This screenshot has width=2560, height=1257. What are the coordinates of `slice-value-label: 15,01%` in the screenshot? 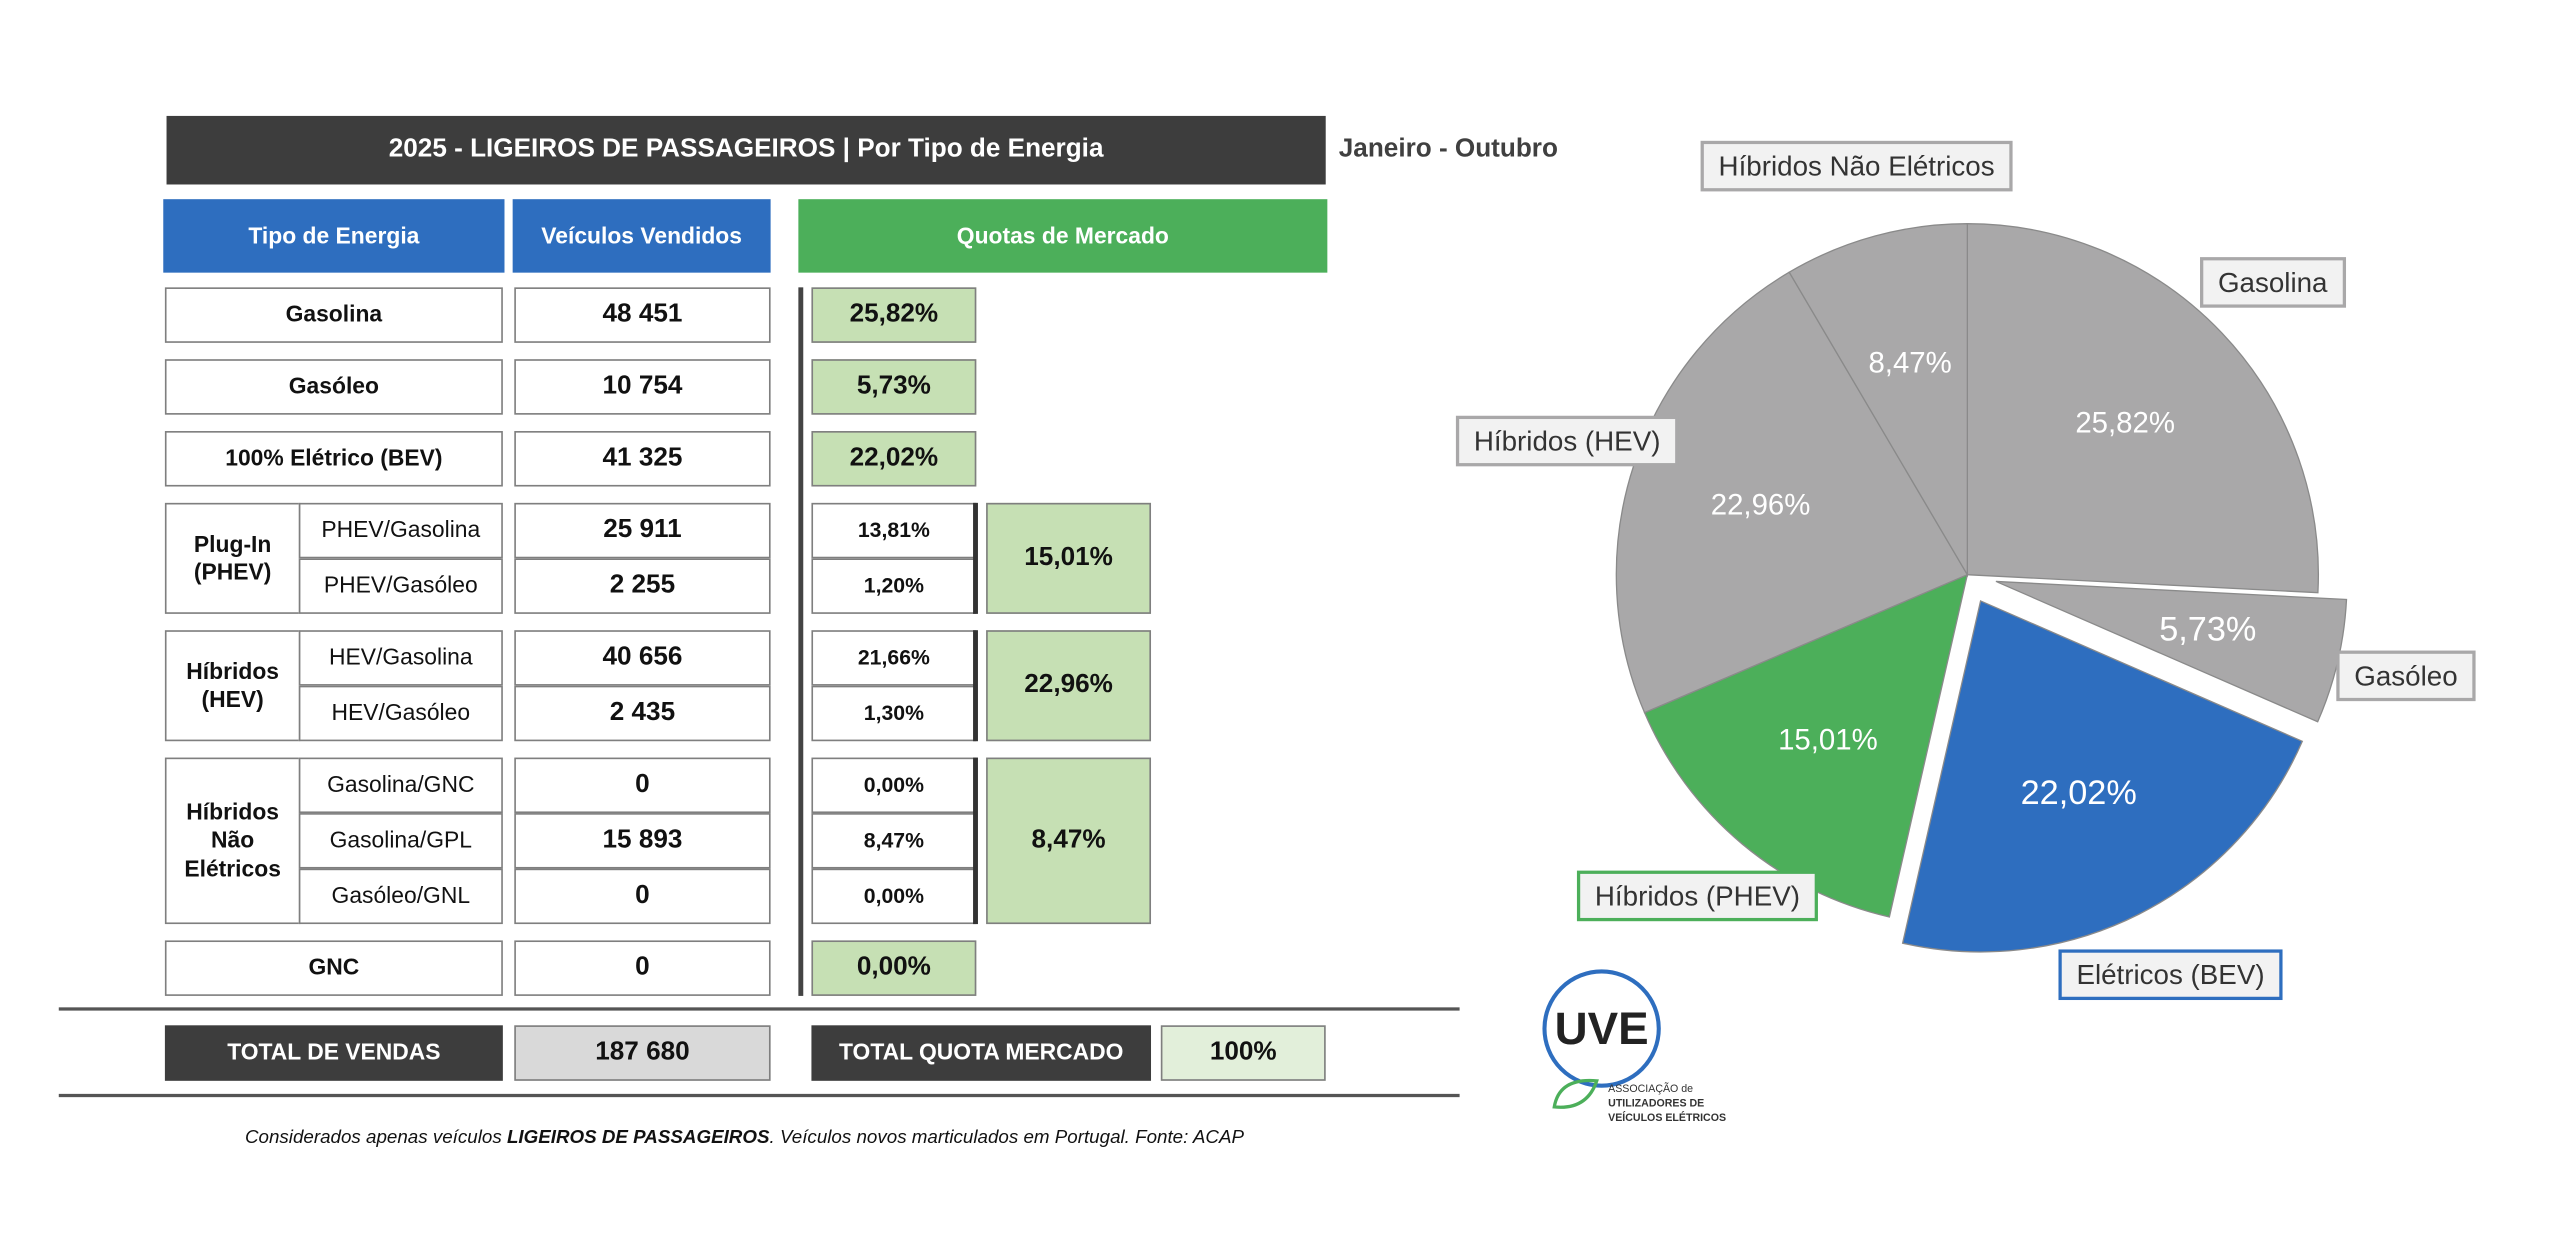 It's located at (1828, 740).